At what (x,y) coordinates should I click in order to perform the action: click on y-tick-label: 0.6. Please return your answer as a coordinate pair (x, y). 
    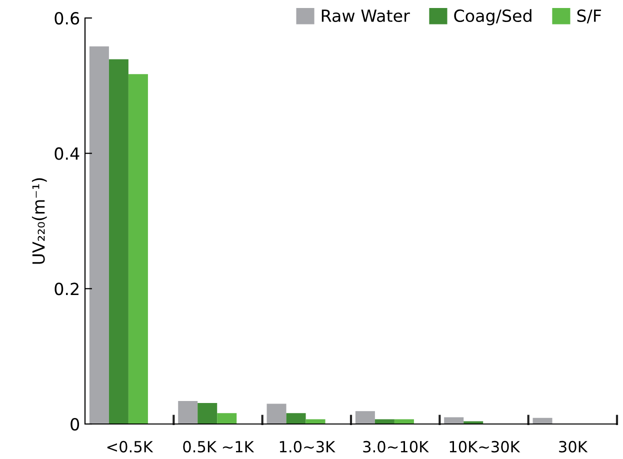
    Looking at the image, I should click on (67, 18).